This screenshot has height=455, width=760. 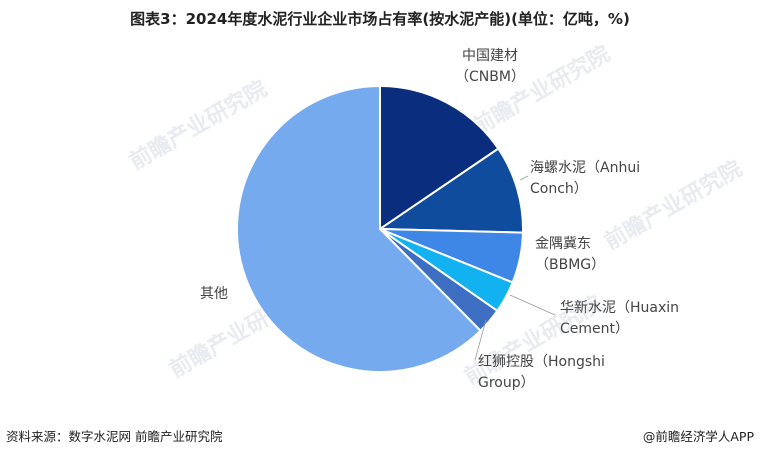 I want to click on chart-title: 图表3：2024年度水泥行业企业市场占有率(按水泥产能)(单位：亿吨，%), so click(x=380, y=19).